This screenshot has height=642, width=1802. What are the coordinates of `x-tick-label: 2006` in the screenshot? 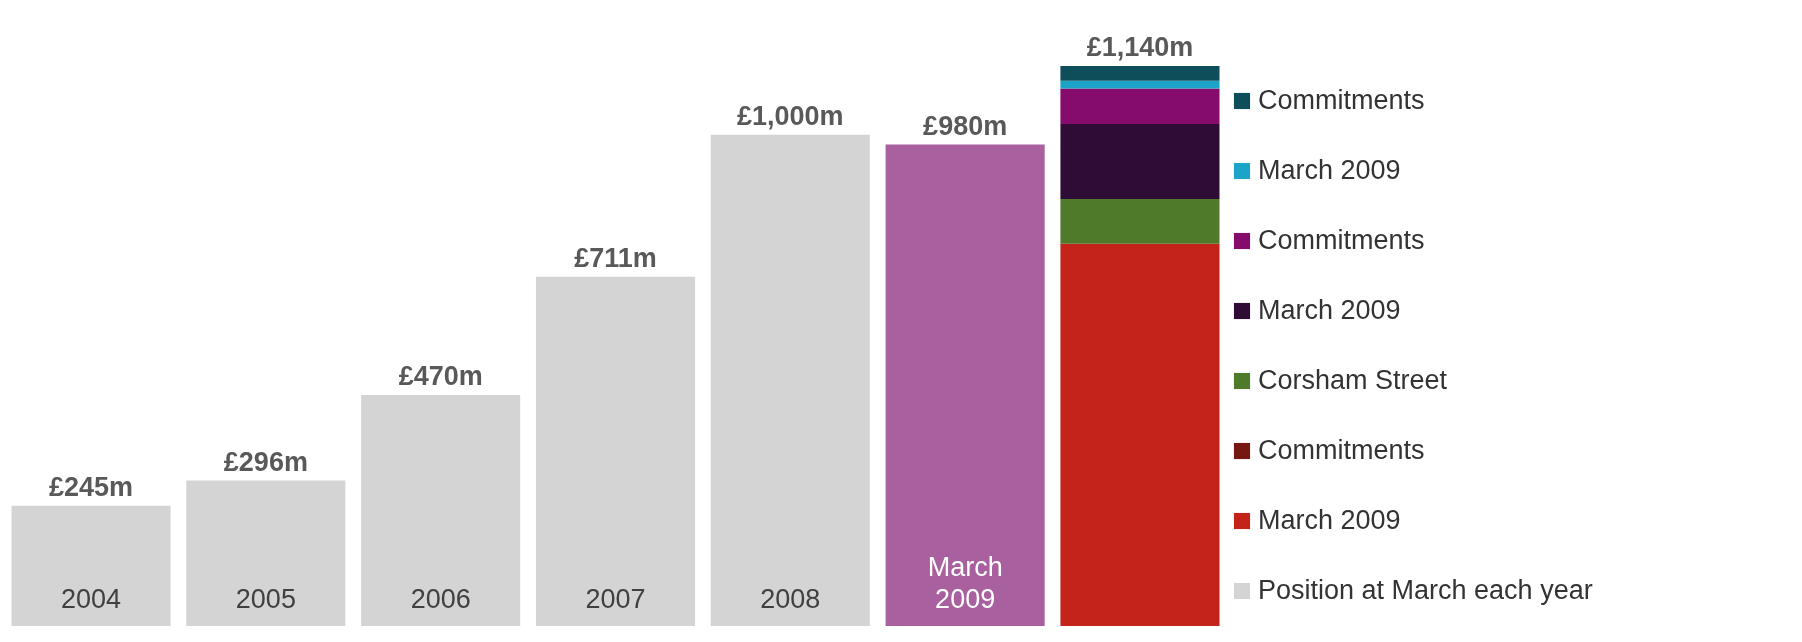 It's located at (440, 599).